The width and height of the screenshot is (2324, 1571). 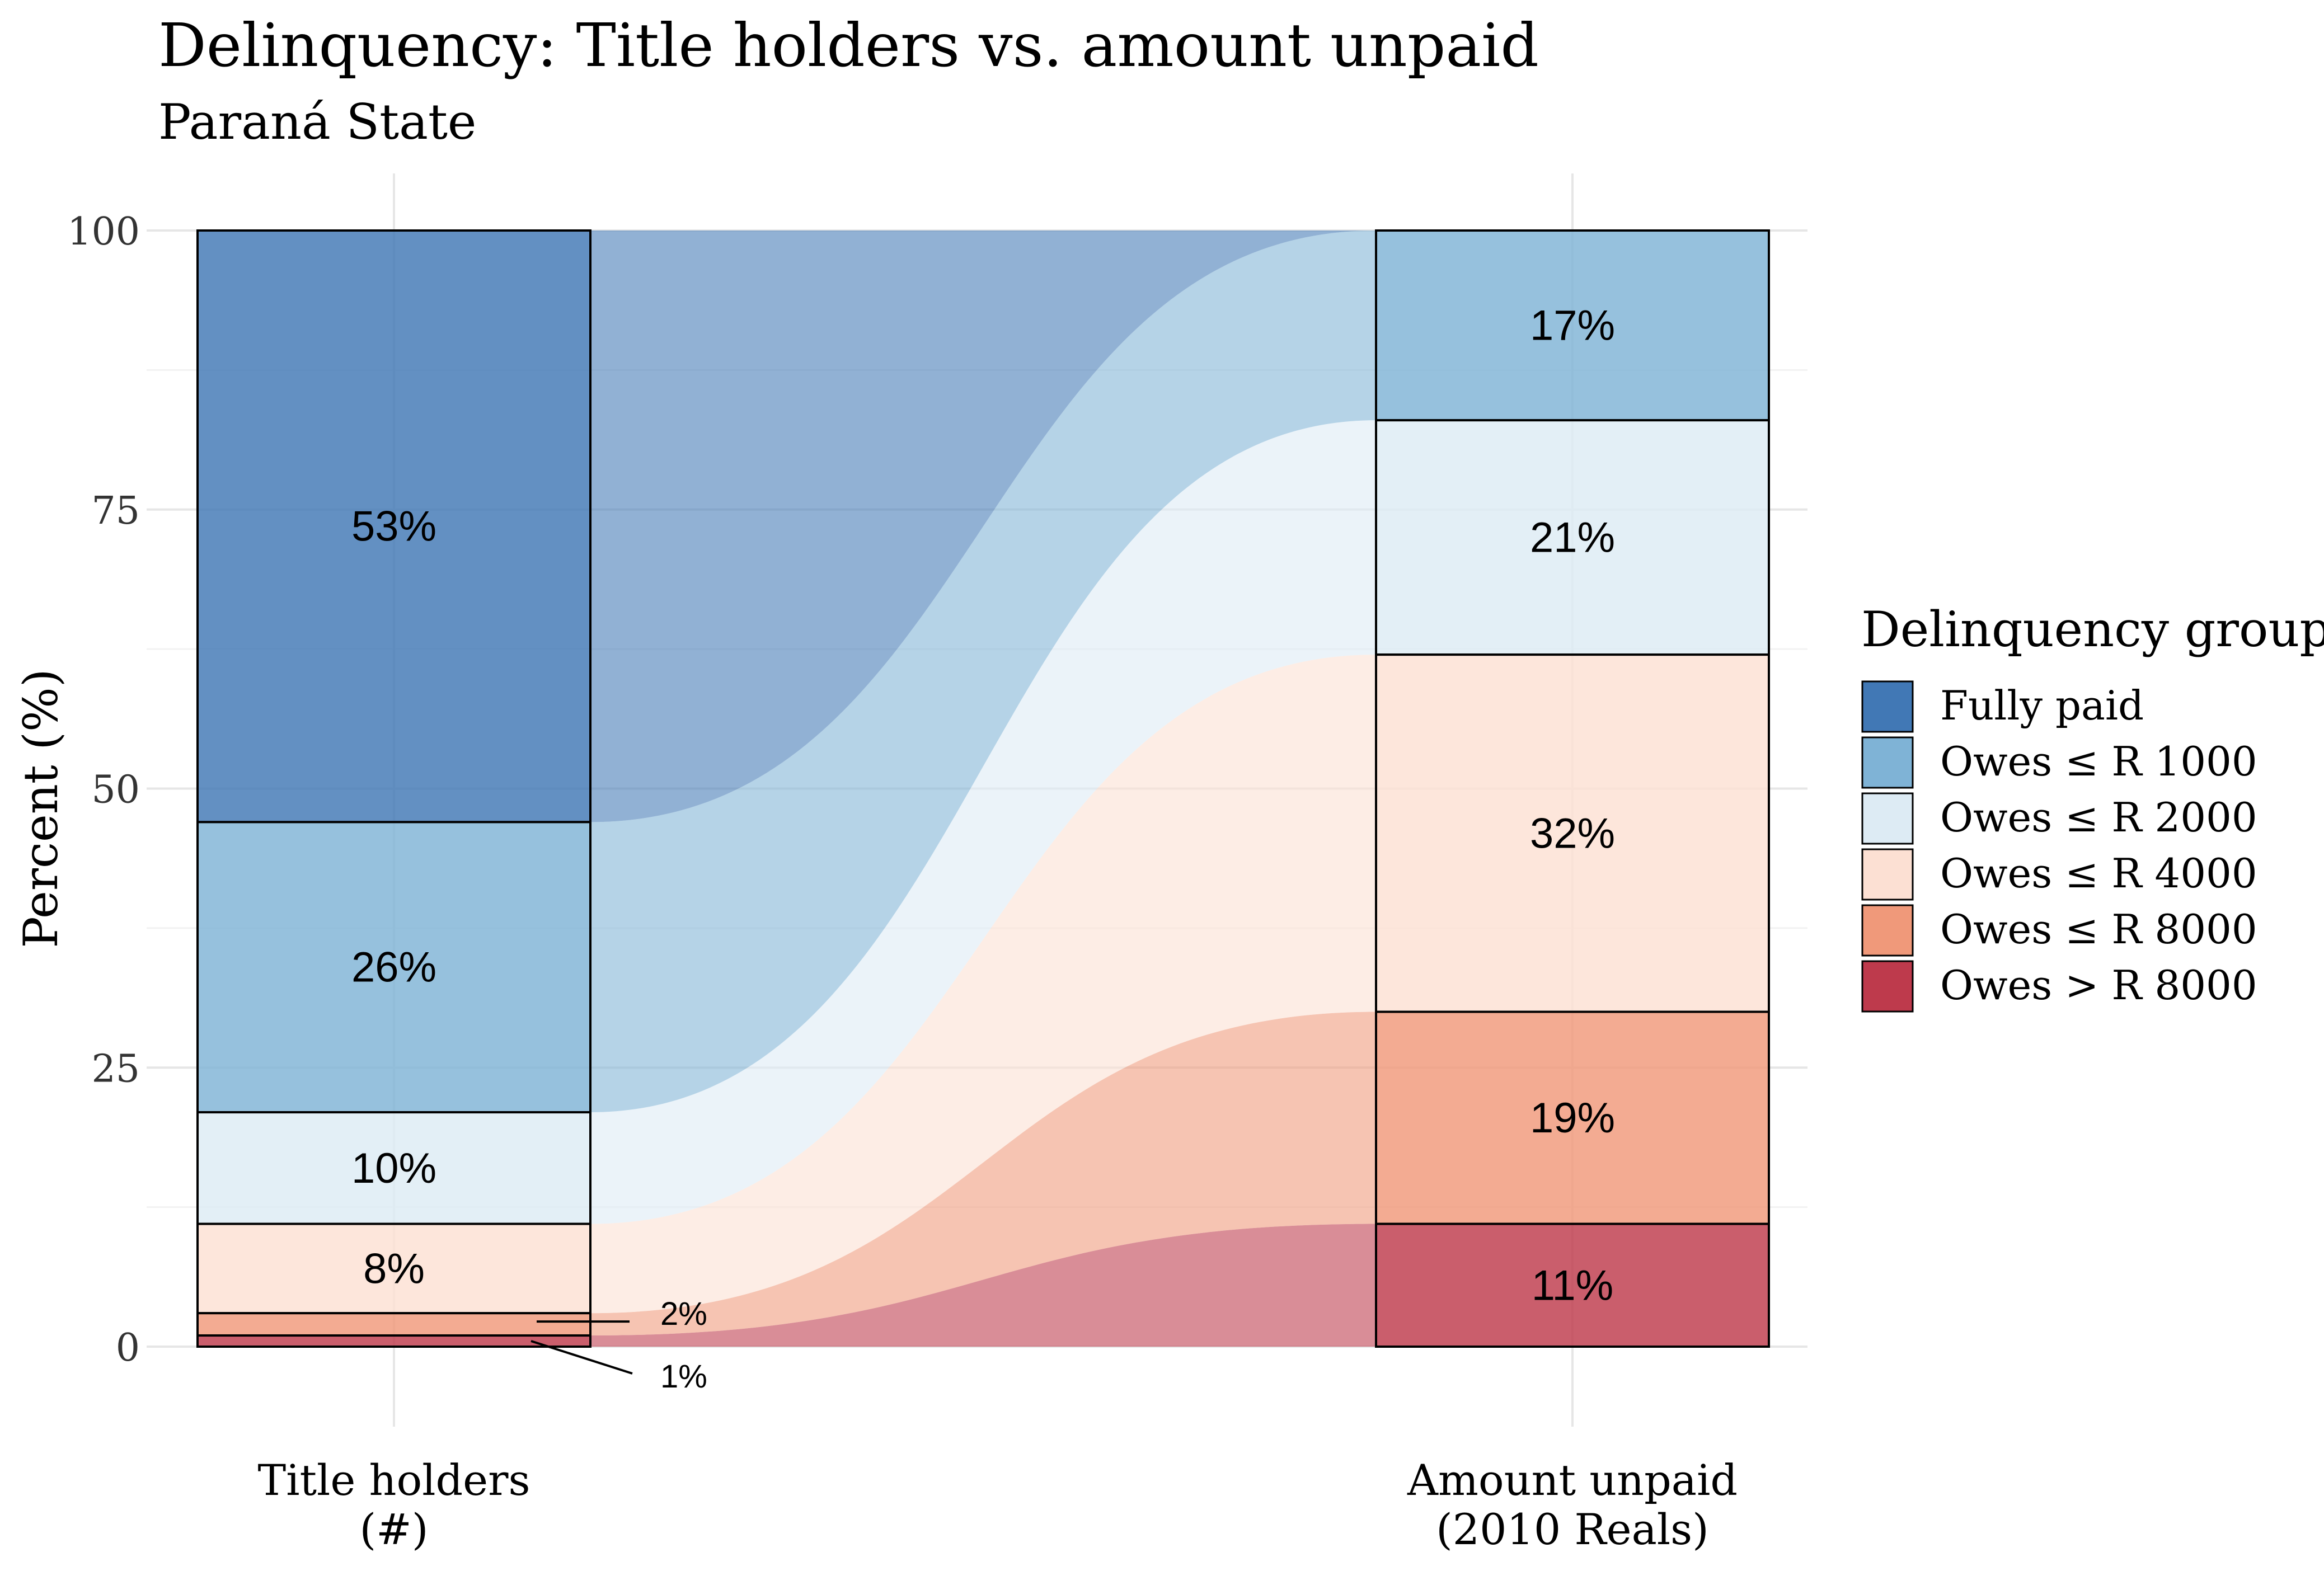 I want to click on legend-label-owes-le-r-1000: Owes ≤ R 1000, so click(x=2098, y=761).